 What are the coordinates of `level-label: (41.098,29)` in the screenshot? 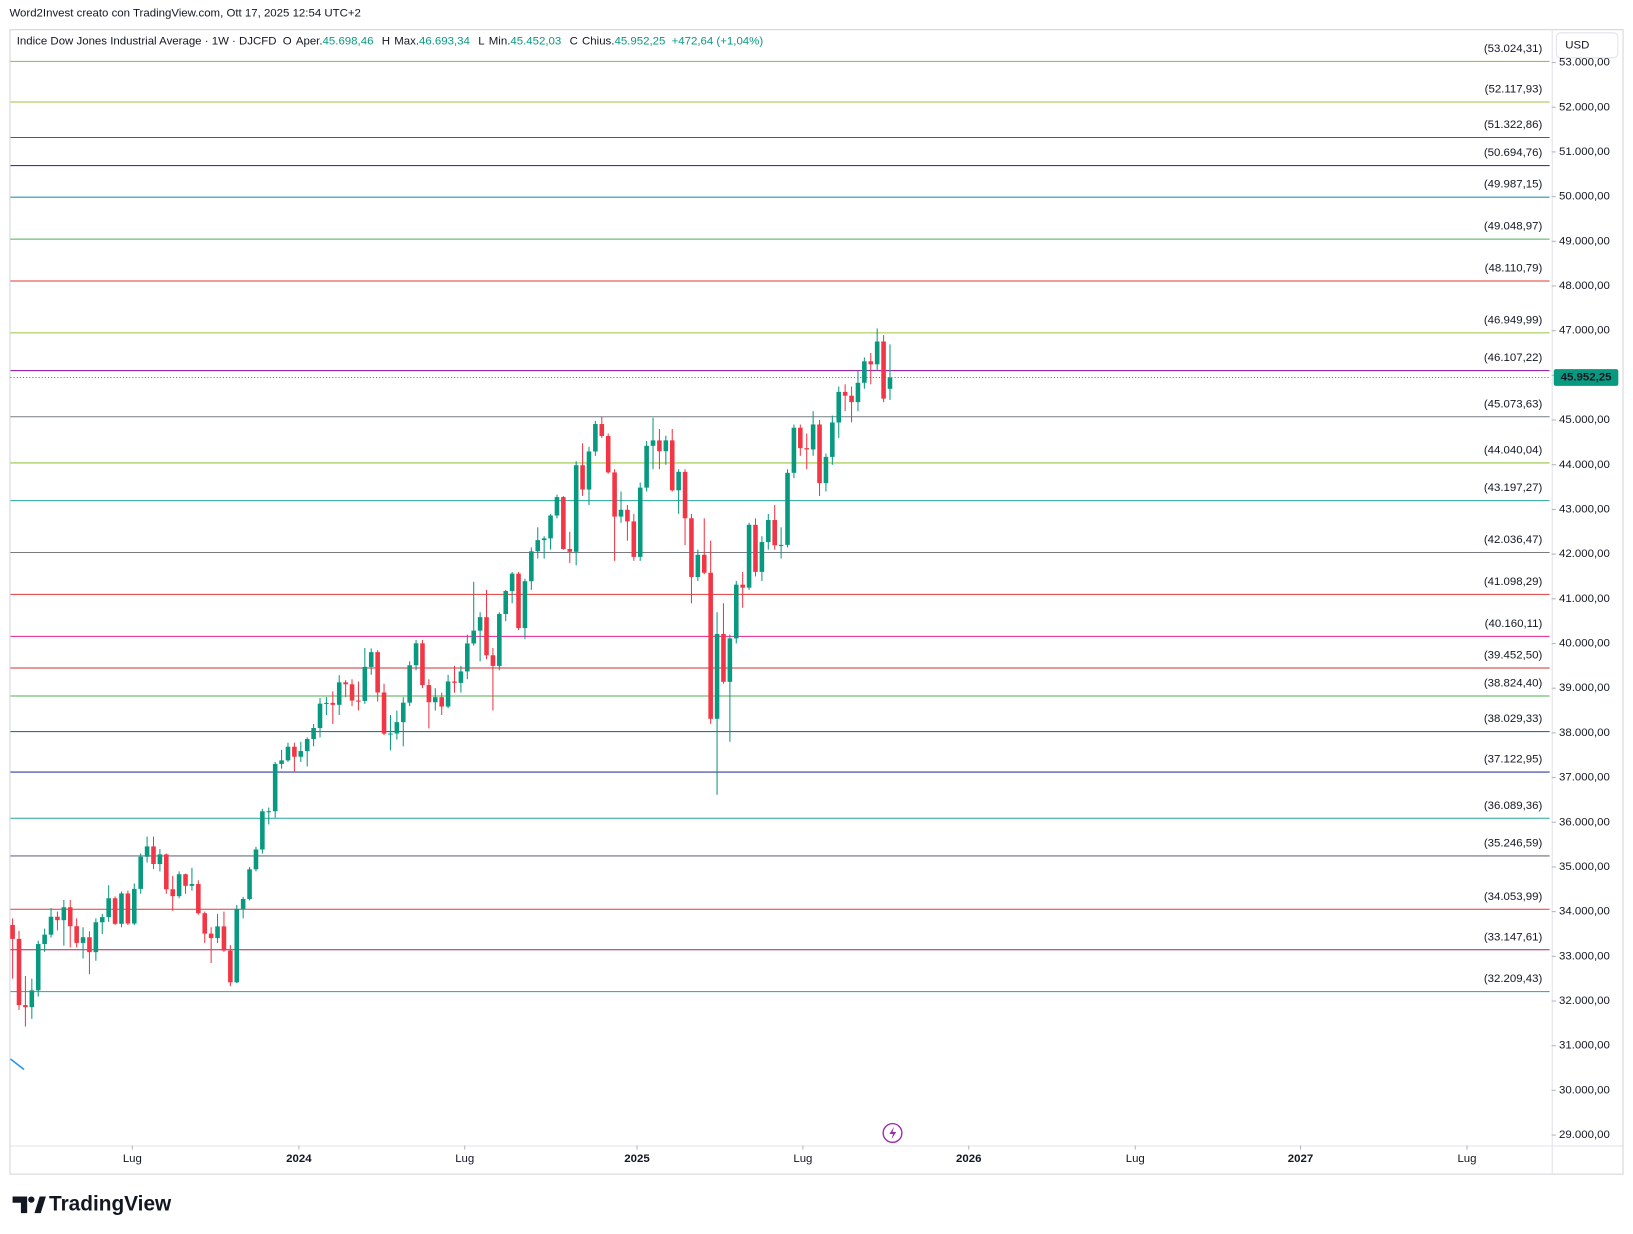 It's located at (1513, 582).